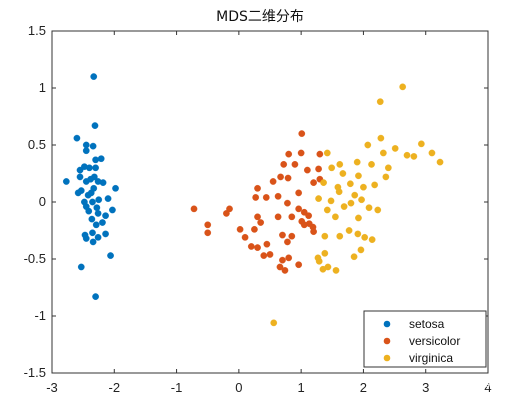  I want to click on x-tick-label: 4, so click(487, 387).